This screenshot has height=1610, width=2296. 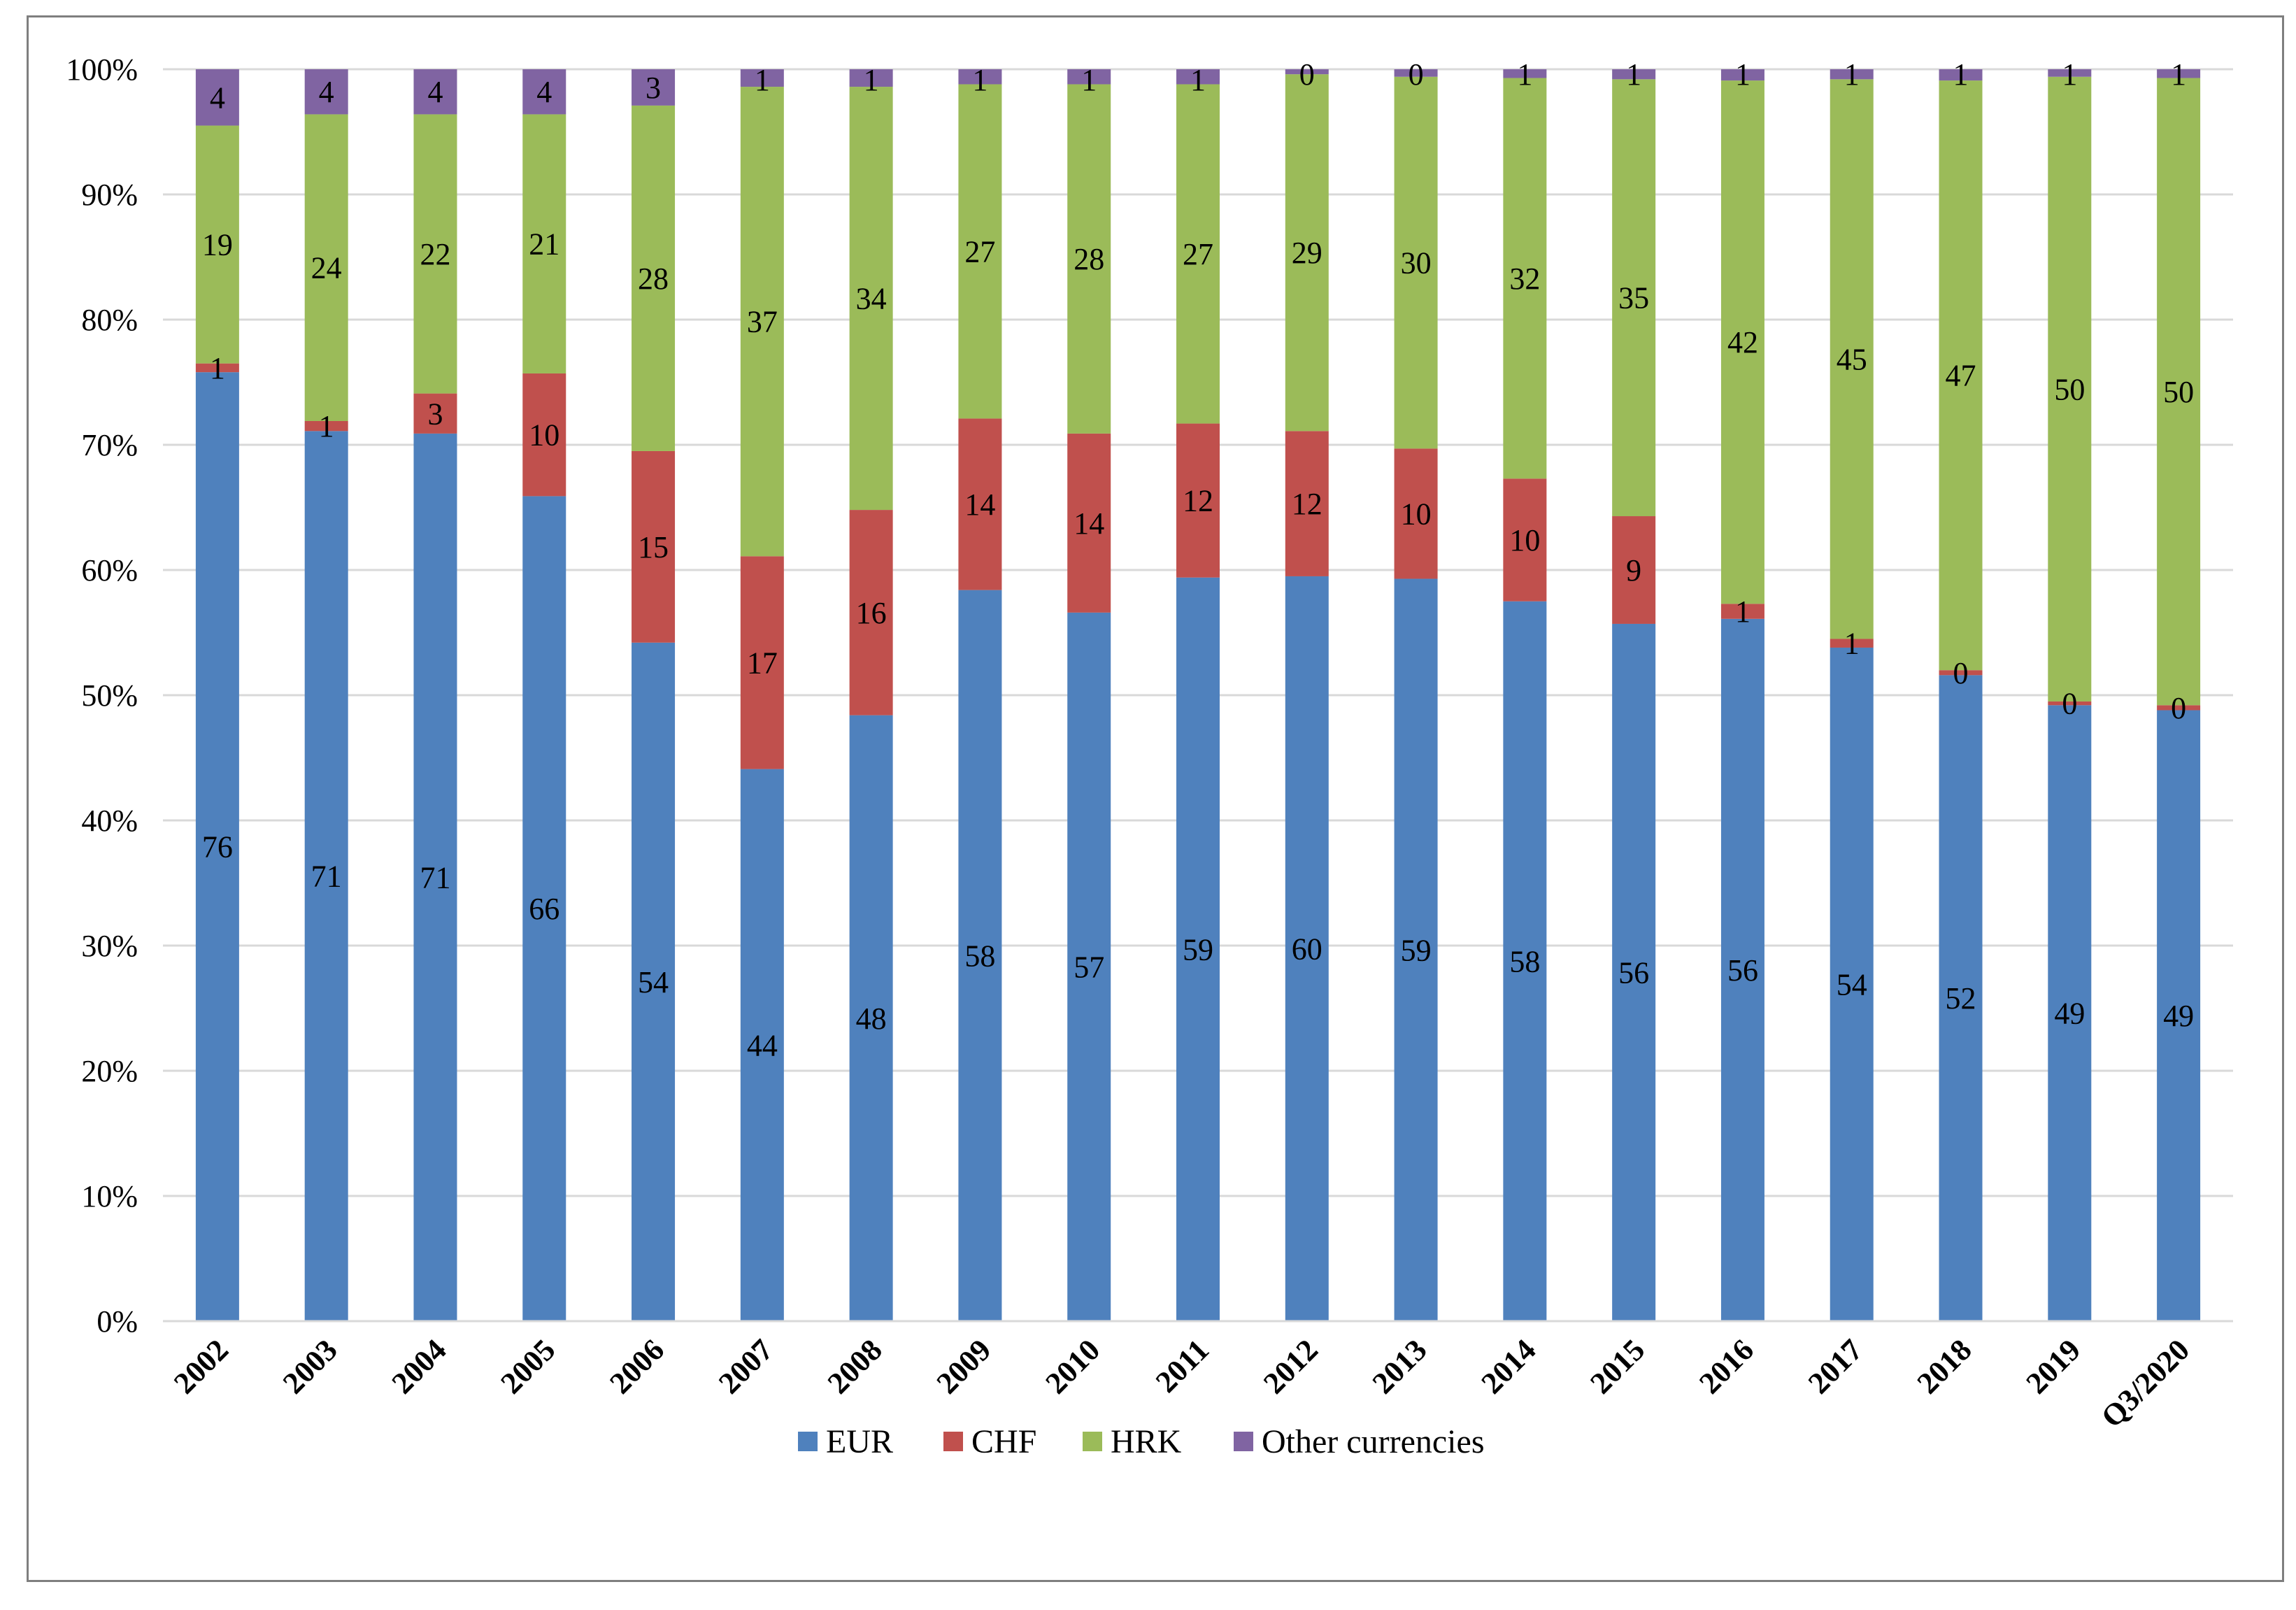 What do you see at coordinates (109, 445) in the screenshot?
I see `y-tick-label: 70%` at bounding box center [109, 445].